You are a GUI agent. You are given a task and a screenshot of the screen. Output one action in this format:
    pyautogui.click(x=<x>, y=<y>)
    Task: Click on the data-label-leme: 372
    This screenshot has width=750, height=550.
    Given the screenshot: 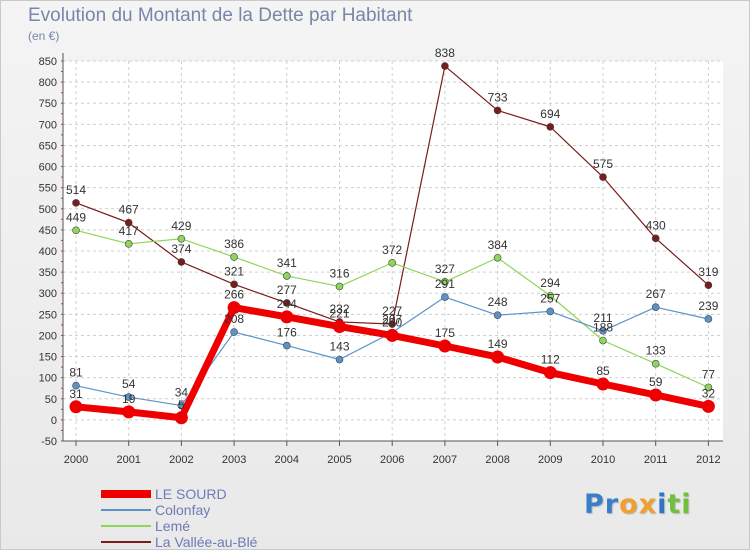 What is the action you would take?
    pyautogui.click(x=392, y=250)
    